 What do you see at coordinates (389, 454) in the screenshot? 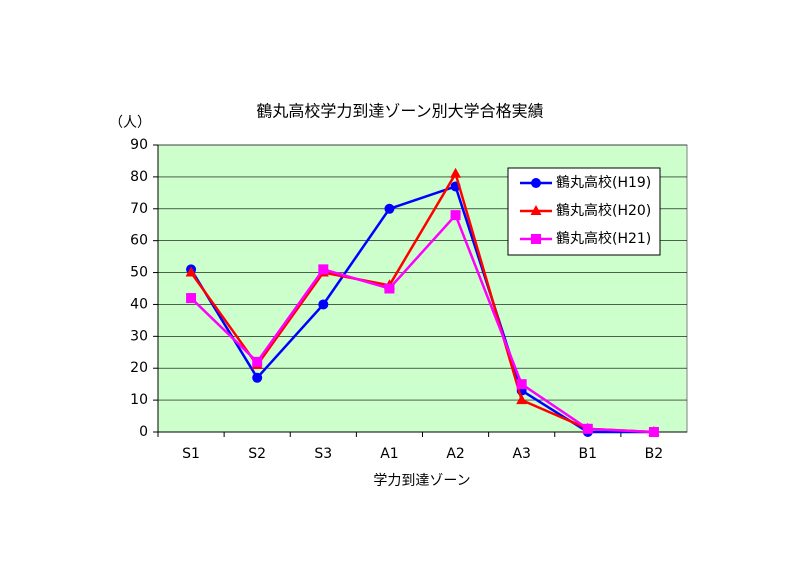
I see `x-tick-label: A1` at bounding box center [389, 454].